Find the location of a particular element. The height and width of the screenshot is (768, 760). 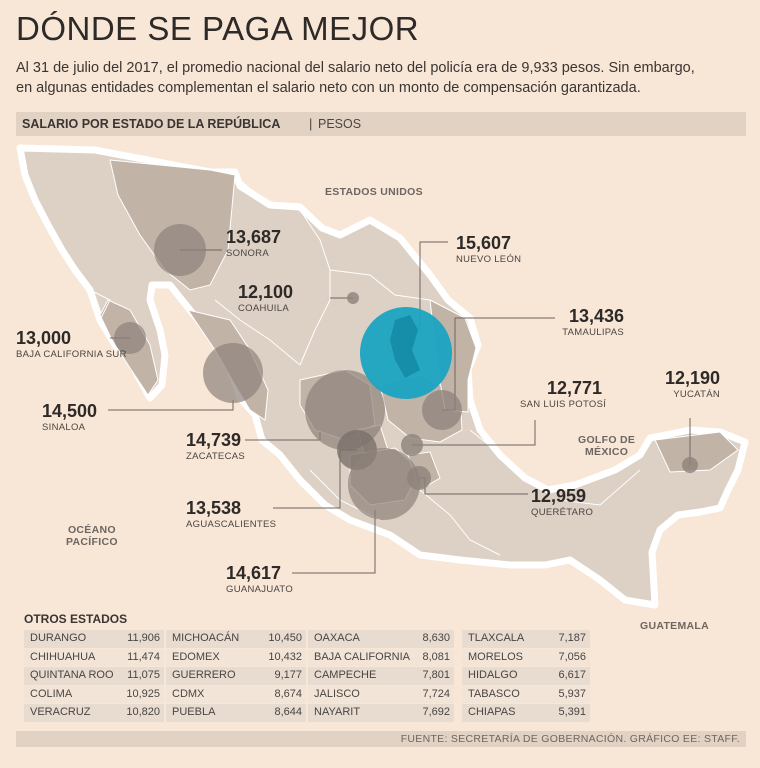

table-row: CDMX 8,674 is located at coordinates (236, 694).